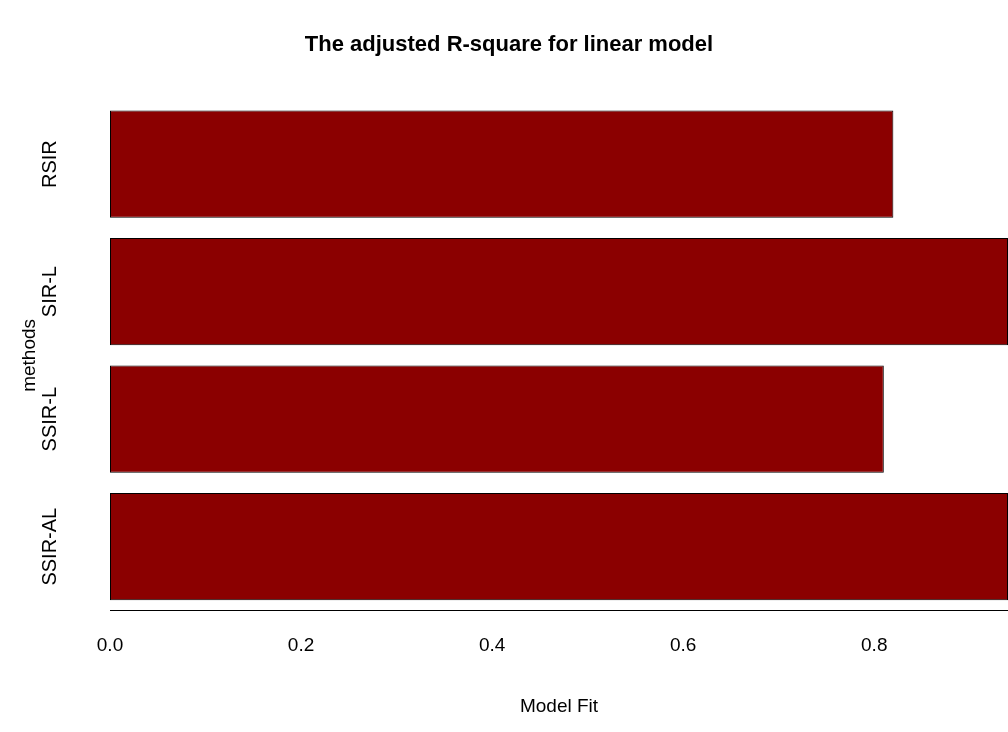  Describe the element at coordinates (559, 705) in the screenshot. I see `x-axis-title: Model Fit` at that location.